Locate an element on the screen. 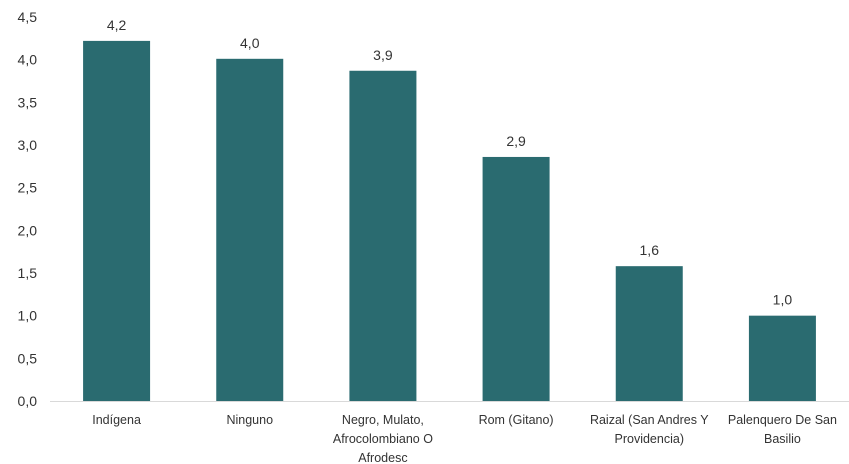 This screenshot has height=464, width=849. data-label: 4,2 is located at coordinates (117, 25).